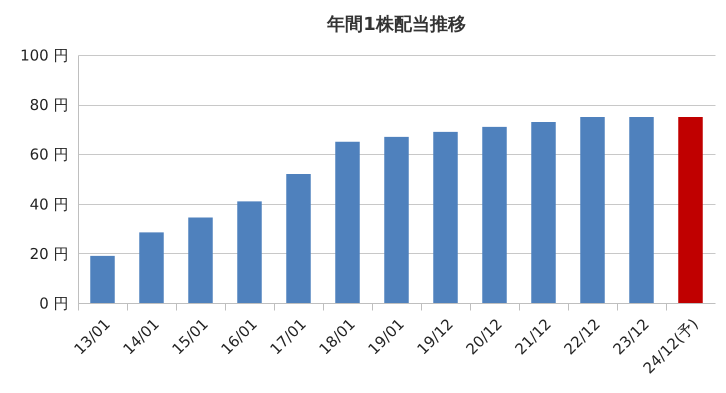  What do you see at coordinates (49, 105) in the screenshot?
I see `y-tick-label: 80 円` at bounding box center [49, 105].